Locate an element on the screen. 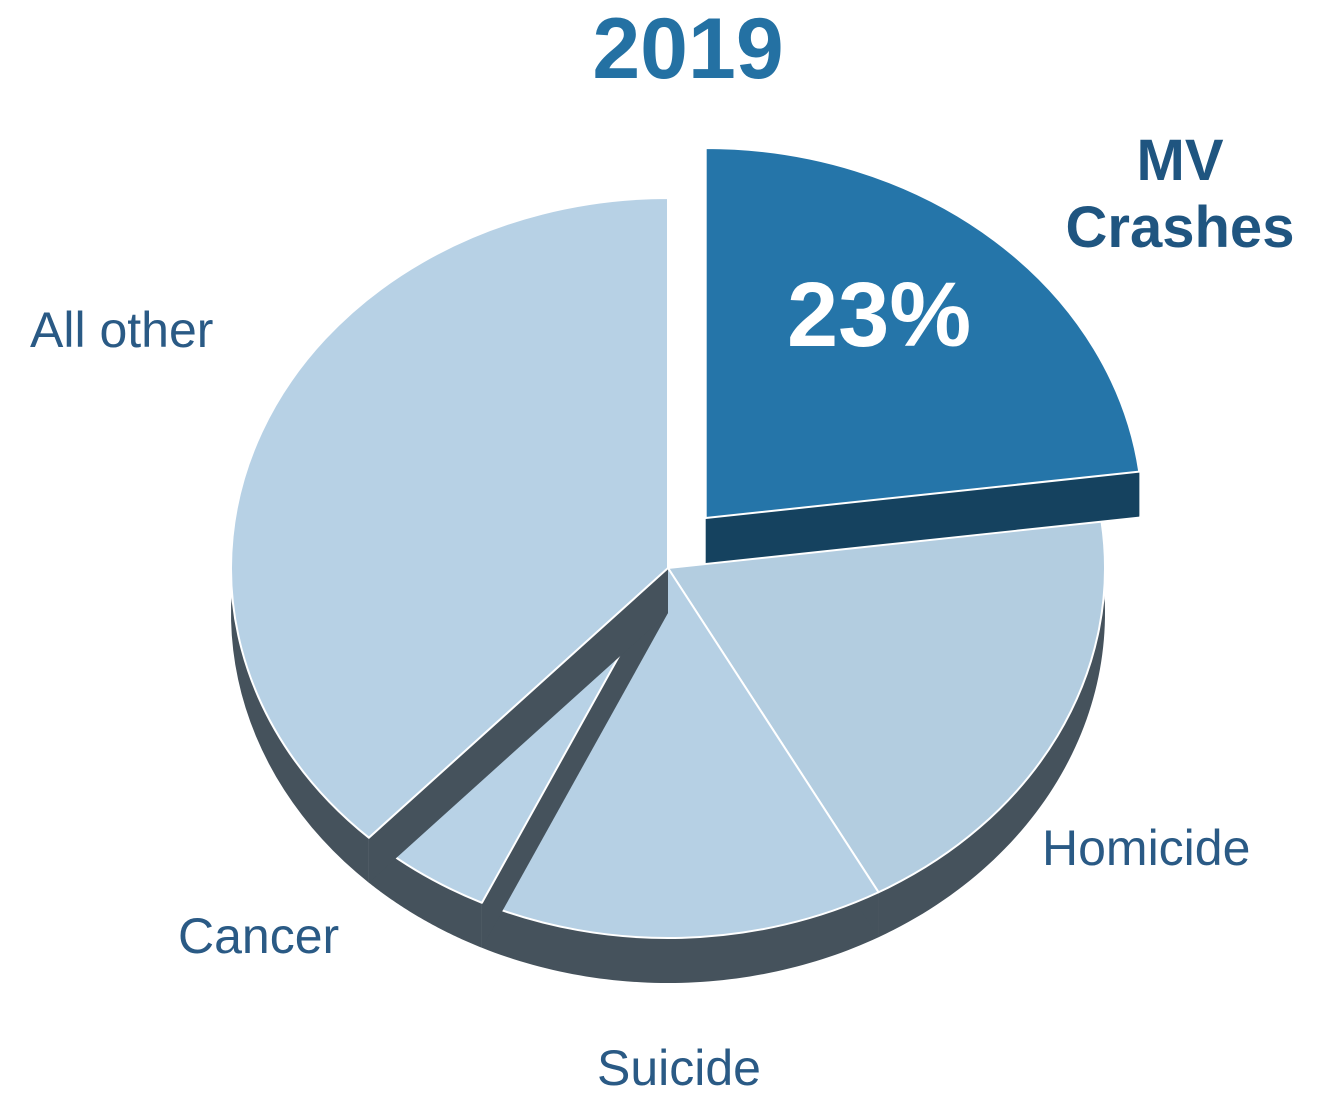  category-label: All other is located at coordinates (122, 330).